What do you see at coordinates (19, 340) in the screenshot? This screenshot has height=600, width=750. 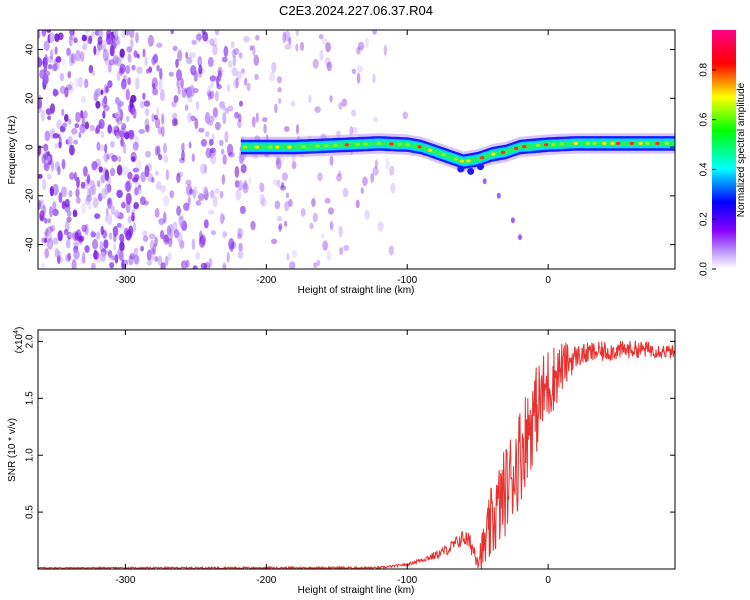 I see `snr-y-multiplier: (x104)` at bounding box center [19, 340].